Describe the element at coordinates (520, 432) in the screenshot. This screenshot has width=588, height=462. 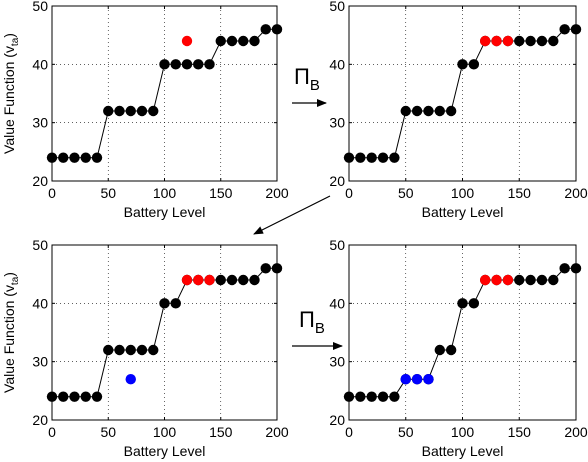
I see `x-tick-label: 150` at that location.